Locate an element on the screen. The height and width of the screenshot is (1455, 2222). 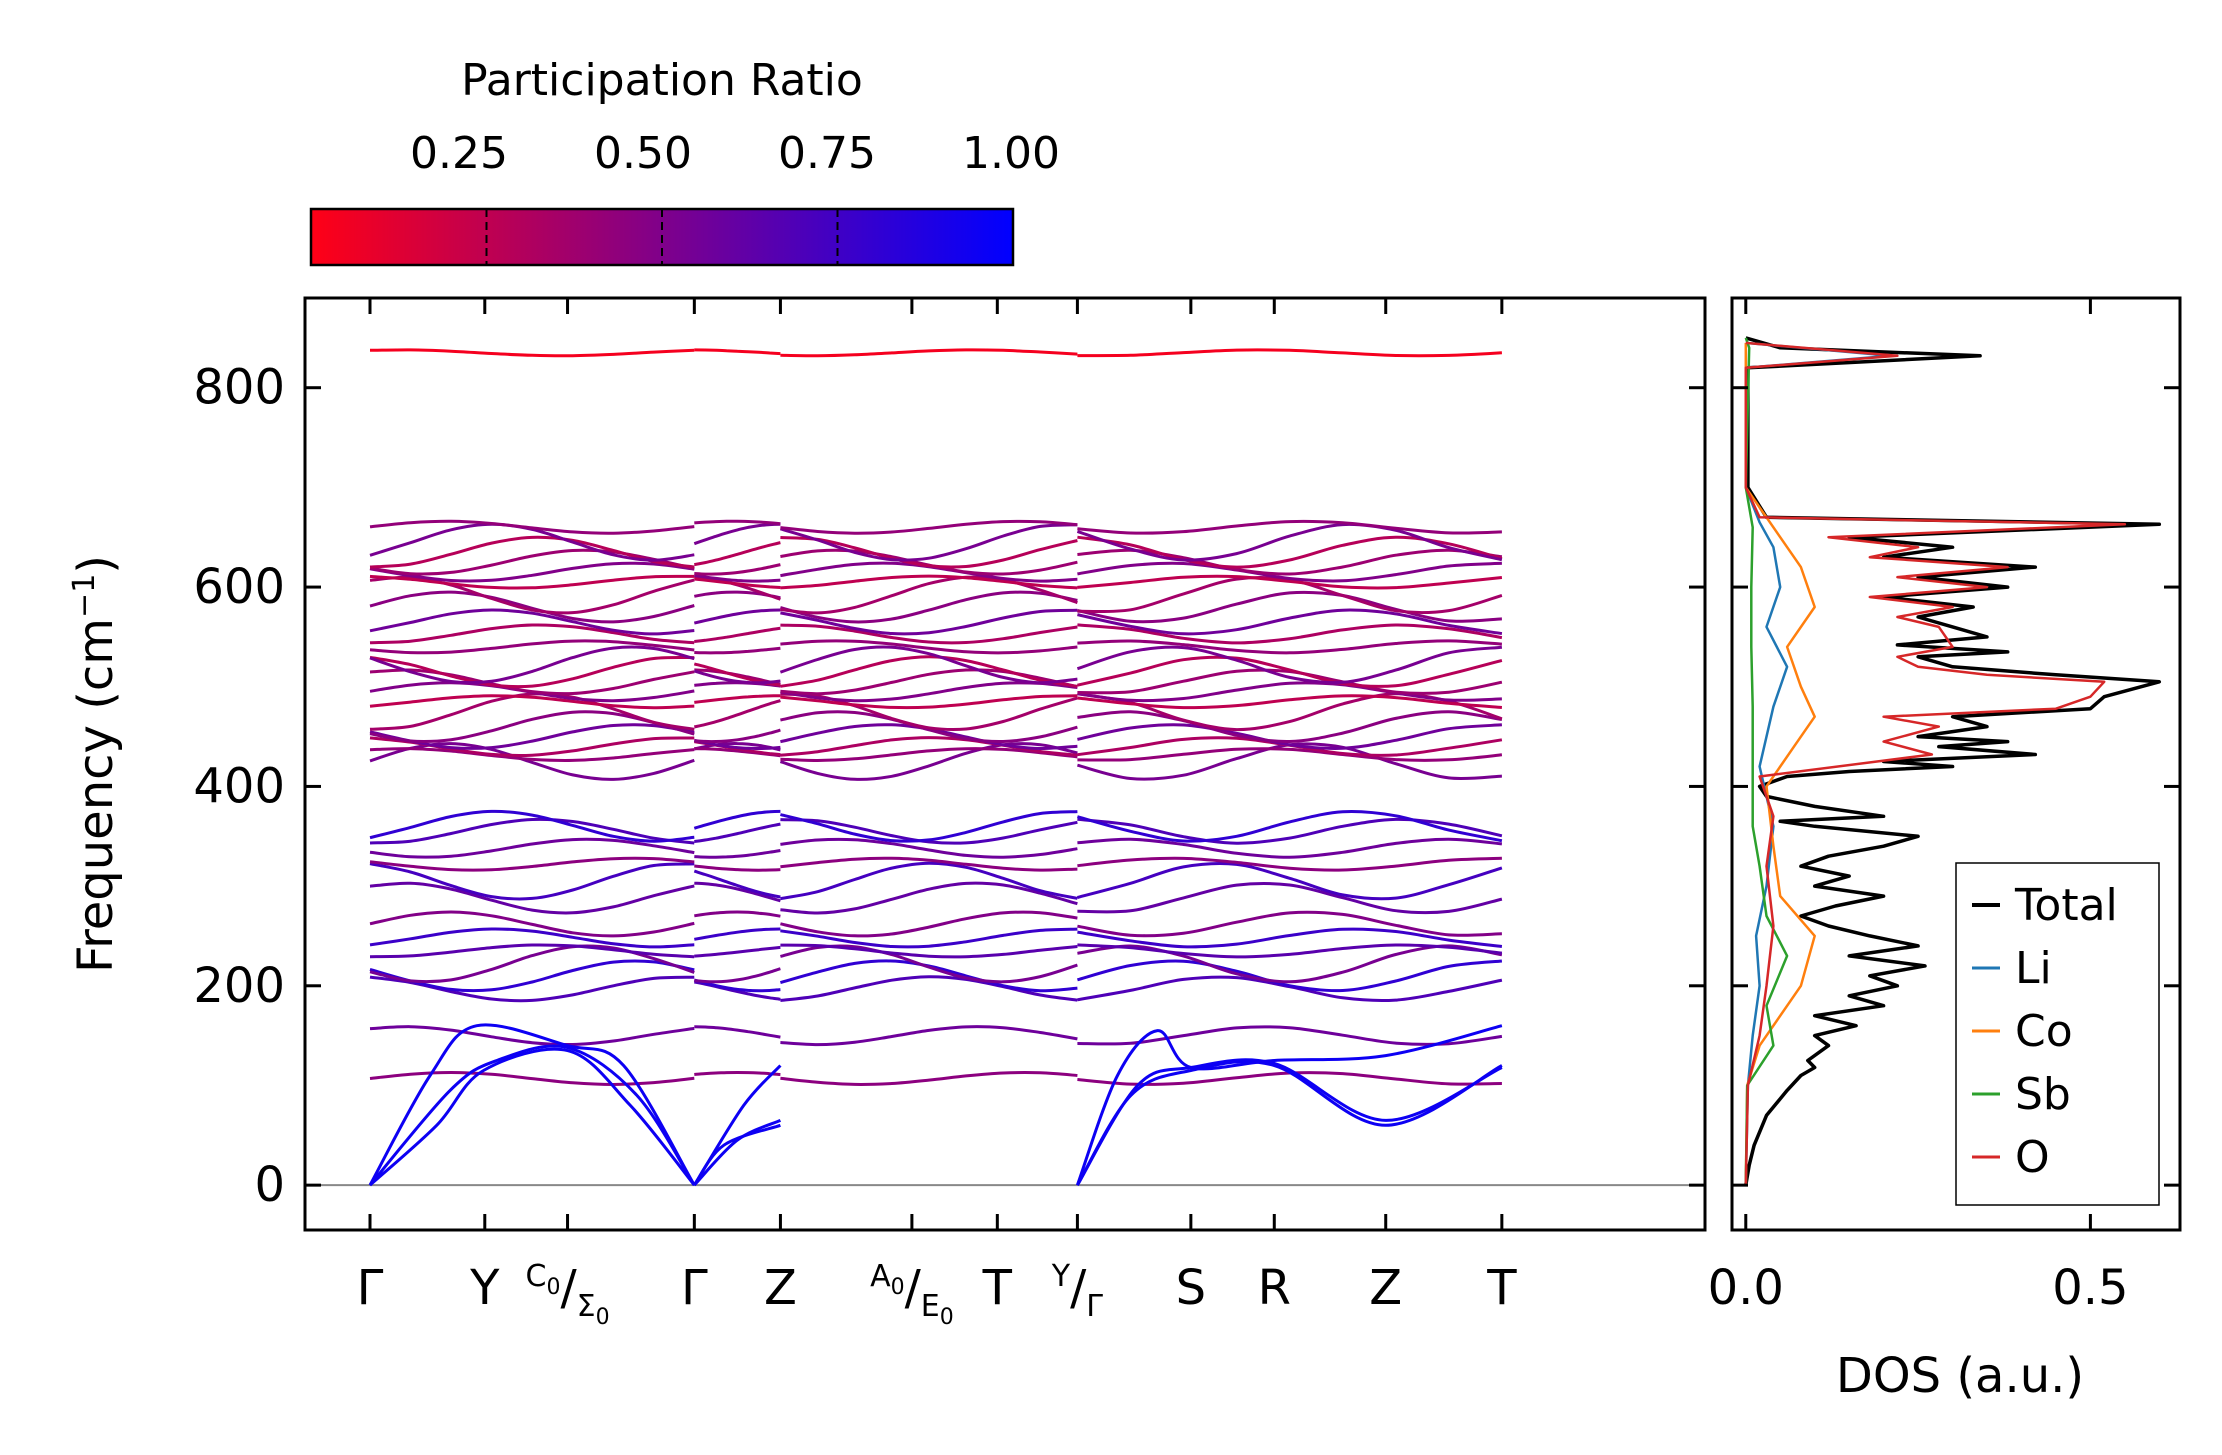
k-point-label: C0/Σ0 is located at coordinates (567, 1294).